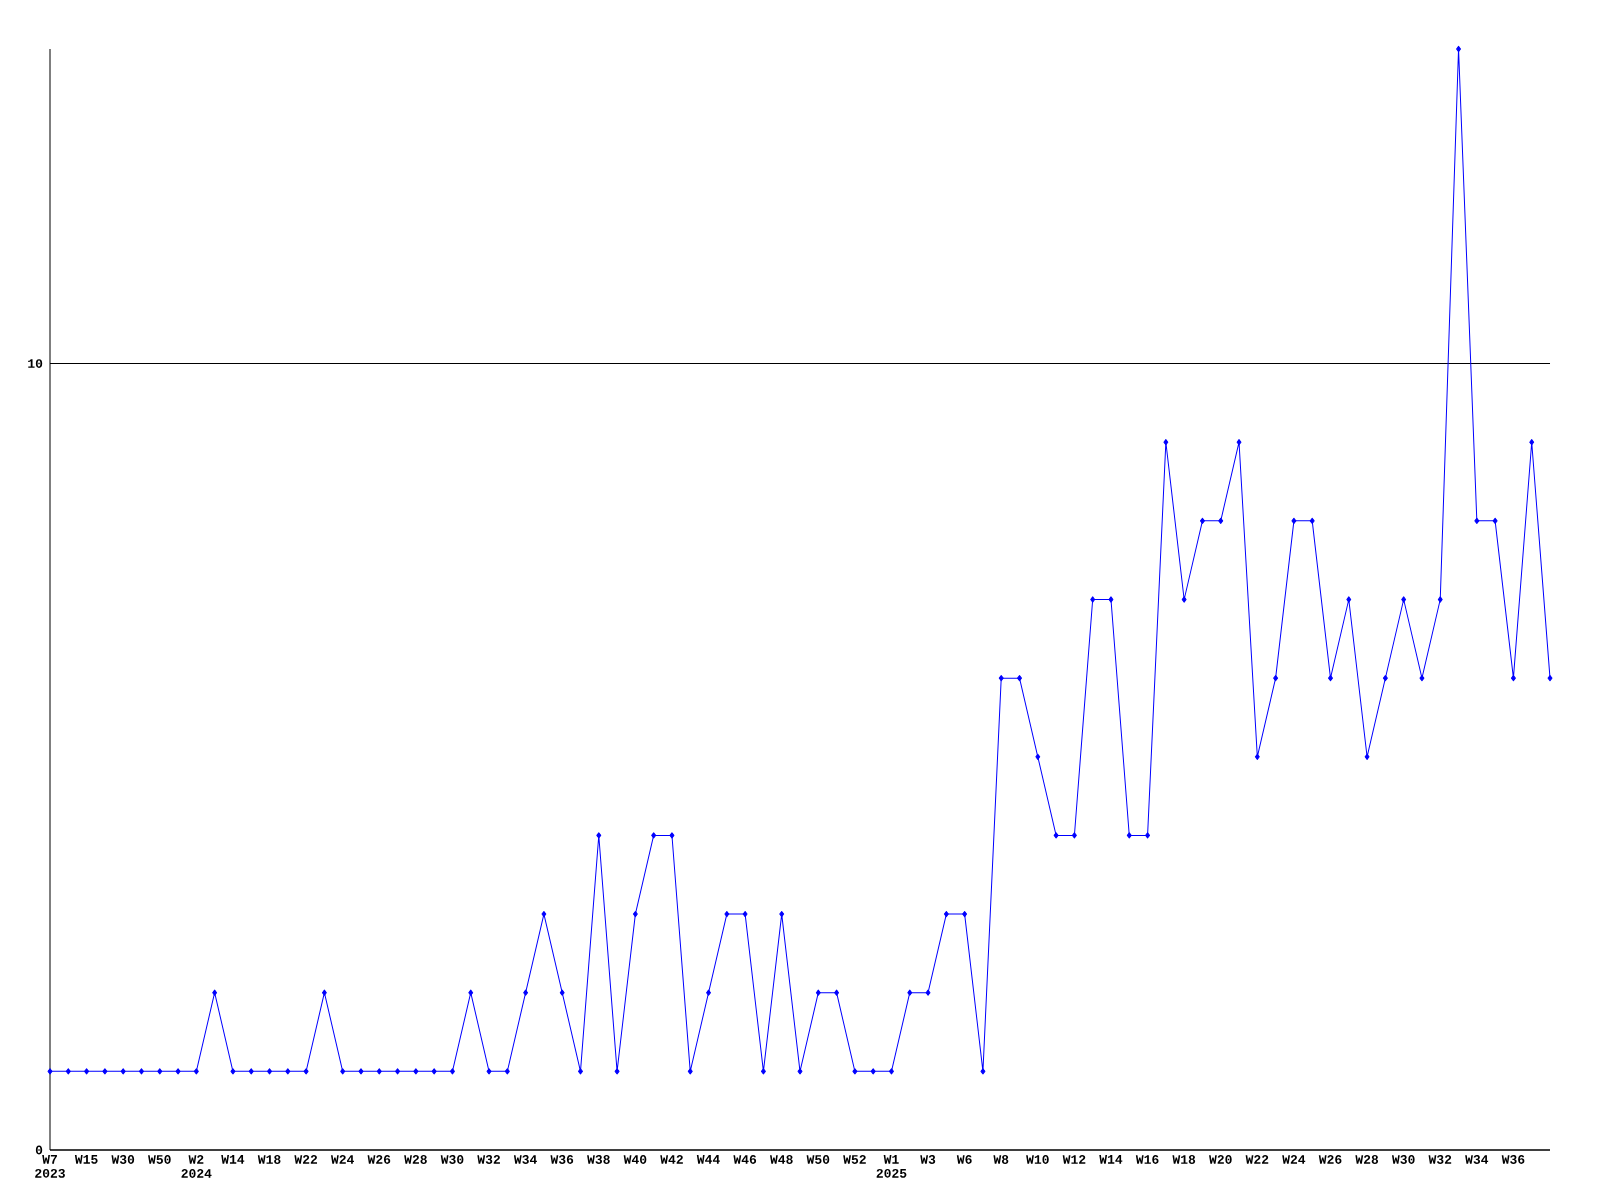  What do you see at coordinates (86, 1159) in the screenshot?
I see `x-tick-label: W15` at bounding box center [86, 1159].